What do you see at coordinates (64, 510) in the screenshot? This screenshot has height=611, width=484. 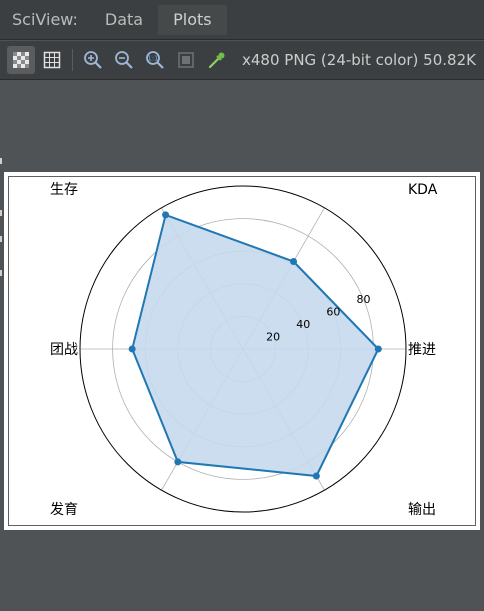 I see `category-label: 发育` at bounding box center [64, 510].